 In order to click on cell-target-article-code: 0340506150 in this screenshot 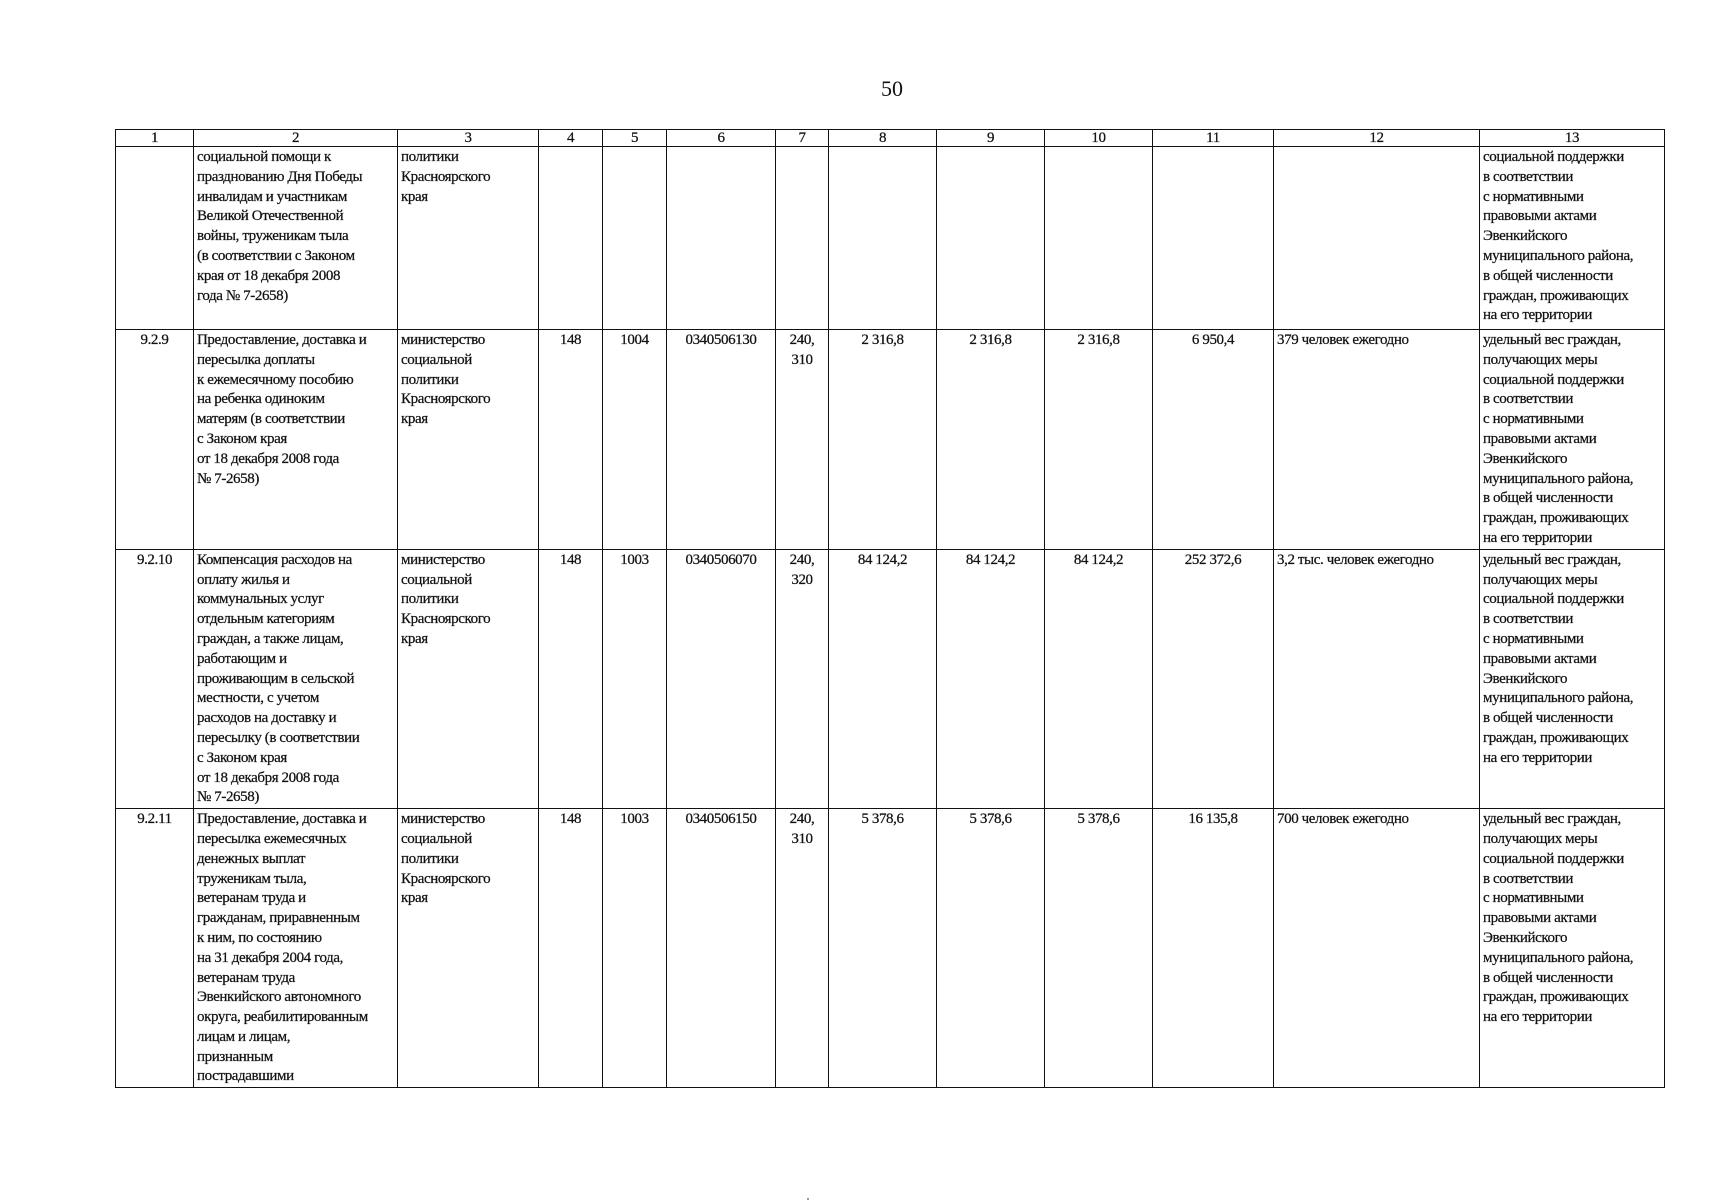, I will do `click(721, 948)`.